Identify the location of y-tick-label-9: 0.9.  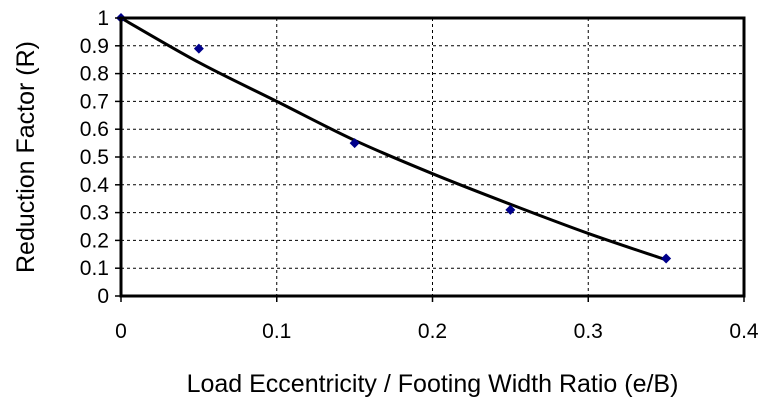
(94, 46).